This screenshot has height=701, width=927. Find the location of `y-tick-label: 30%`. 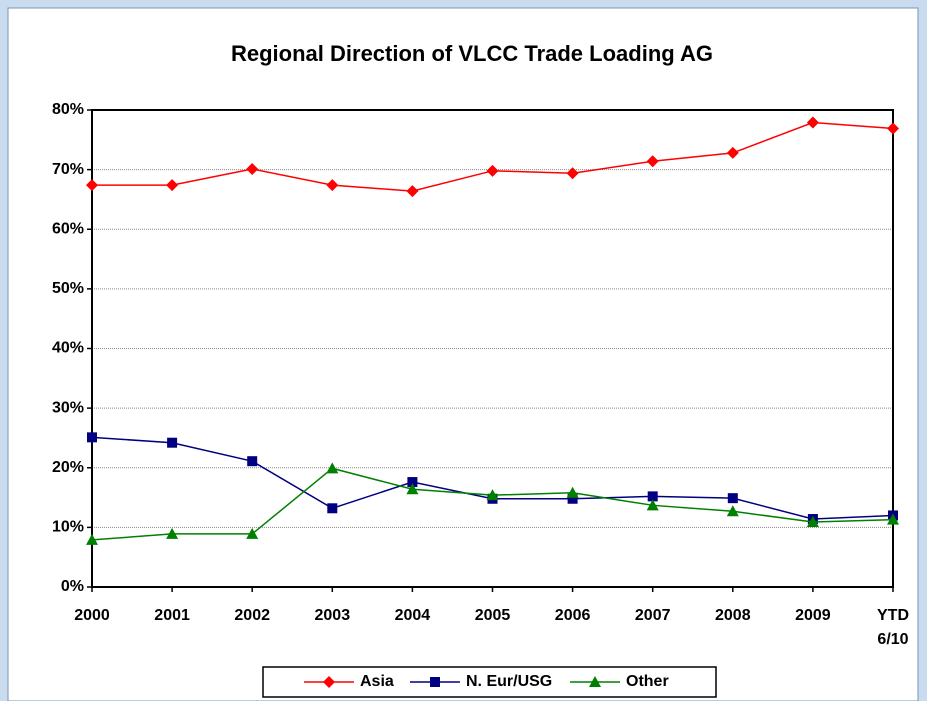

y-tick-label: 30% is located at coordinates (68, 407).